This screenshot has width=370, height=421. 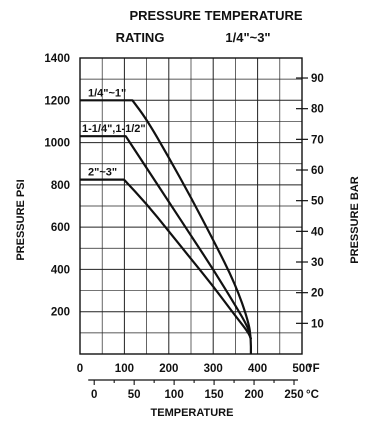 I want to click on y-tick-label-bar: 60, so click(x=317, y=171).